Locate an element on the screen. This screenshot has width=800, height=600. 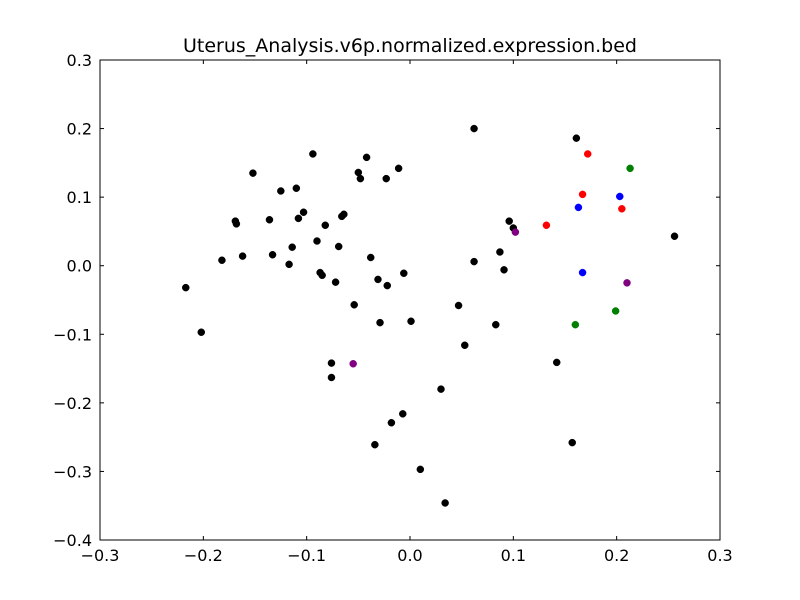
y-tick-label: −0.4 is located at coordinates (72, 540).